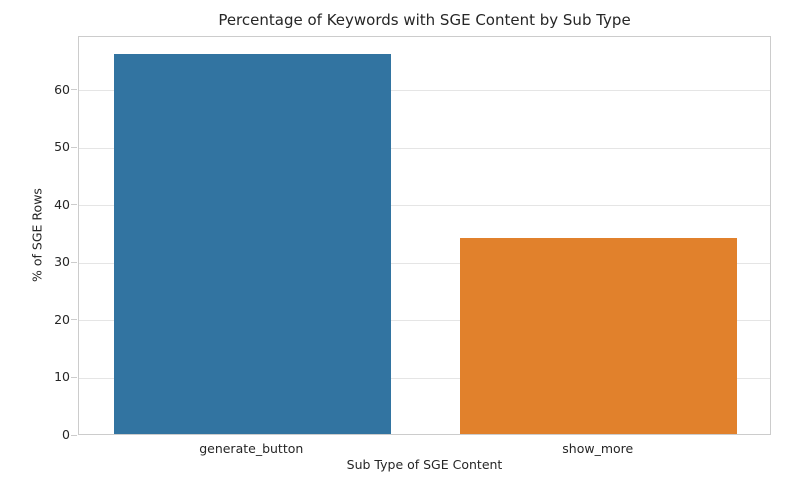 The height and width of the screenshot is (483, 800). What do you see at coordinates (62, 319) in the screenshot?
I see `y-tick-label-20: 20` at bounding box center [62, 319].